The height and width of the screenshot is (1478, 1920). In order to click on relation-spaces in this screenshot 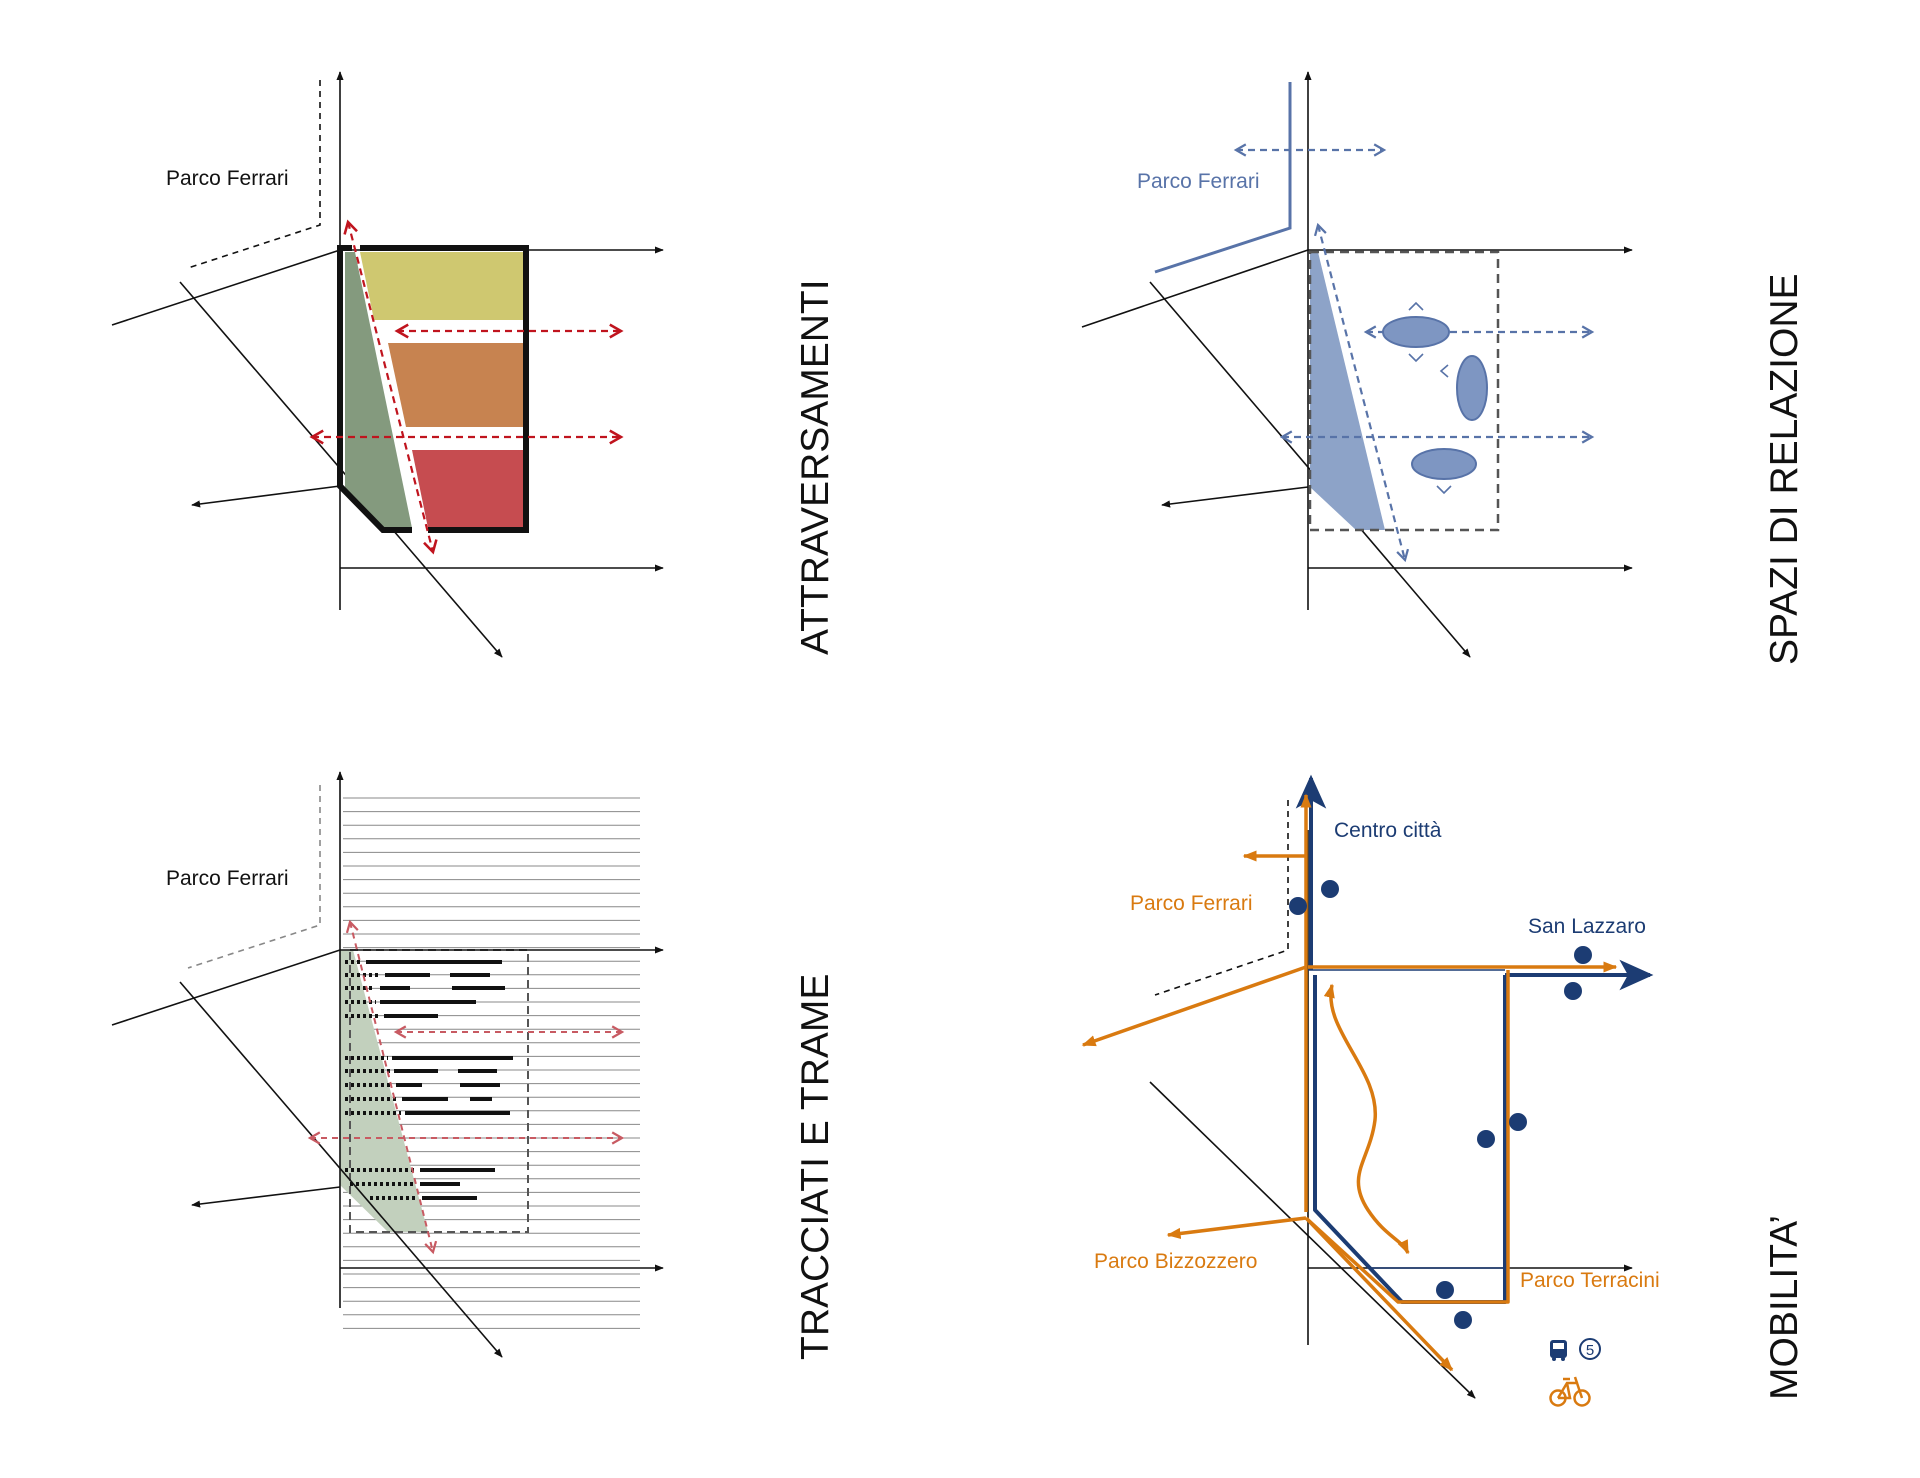, I will do `click(1435, 398)`.